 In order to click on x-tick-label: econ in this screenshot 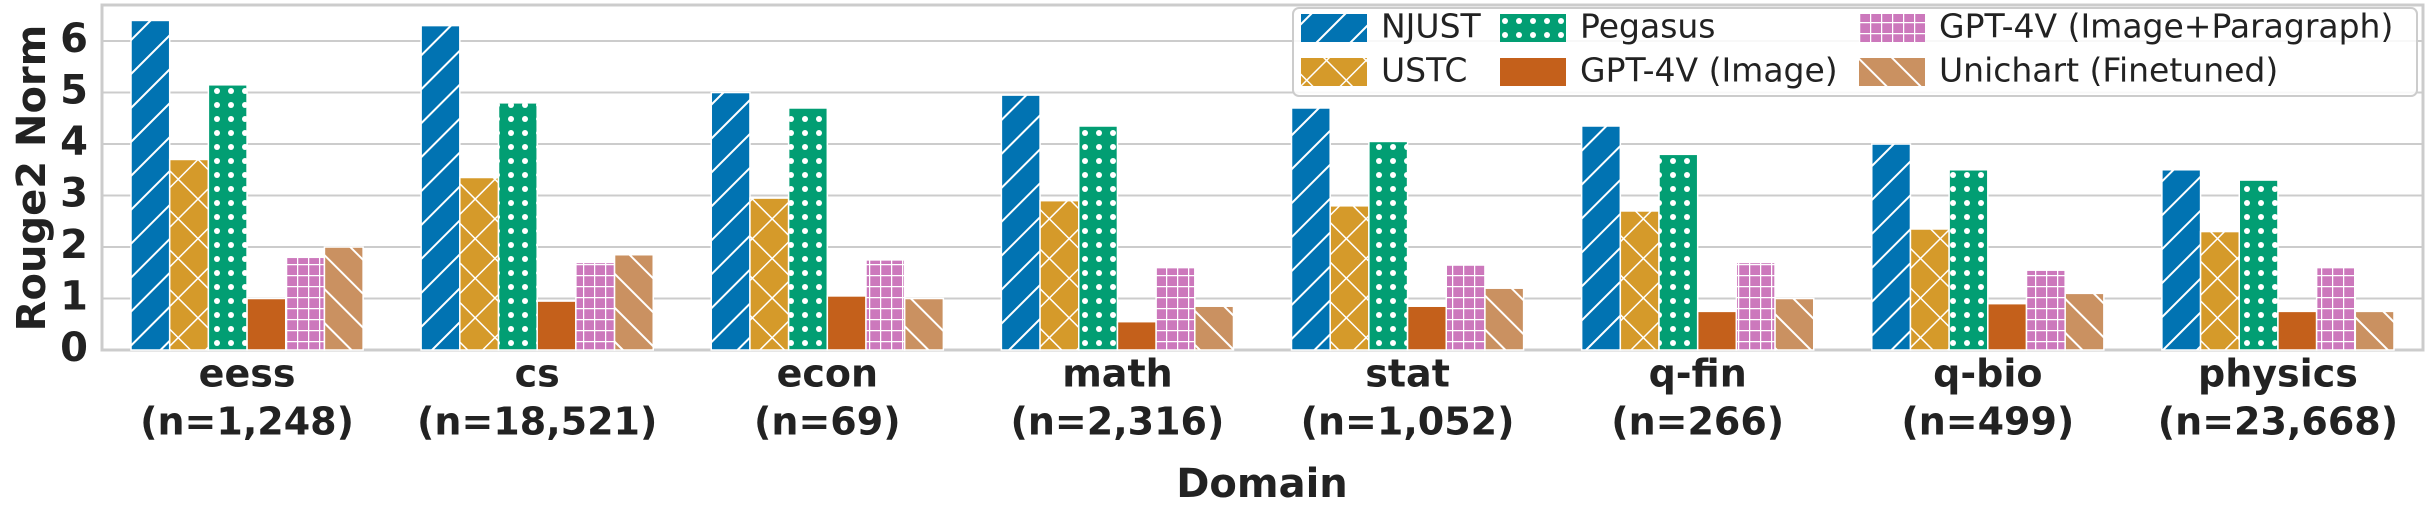, I will do `click(827, 374)`.